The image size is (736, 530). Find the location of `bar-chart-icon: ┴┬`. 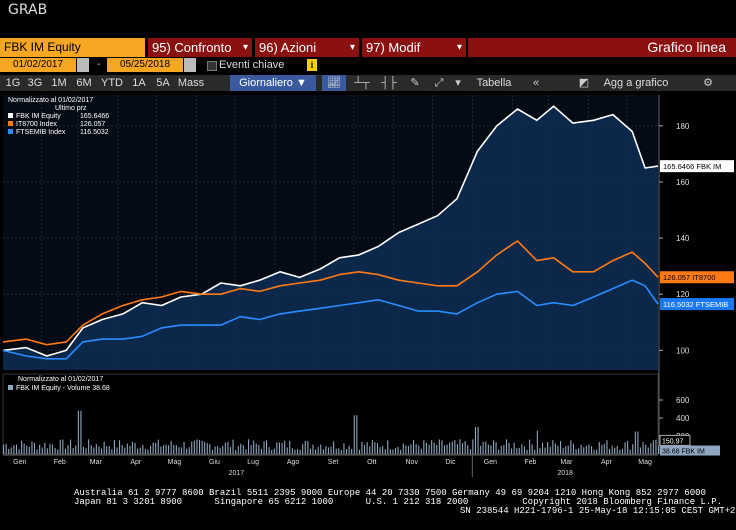

bar-chart-icon: ┴┬ is located at coordinates (362, 83).